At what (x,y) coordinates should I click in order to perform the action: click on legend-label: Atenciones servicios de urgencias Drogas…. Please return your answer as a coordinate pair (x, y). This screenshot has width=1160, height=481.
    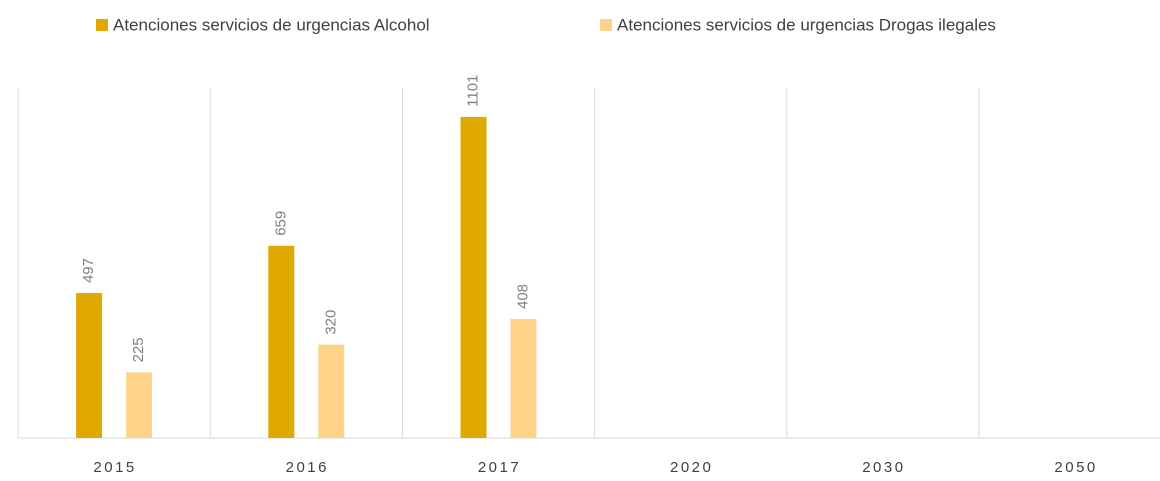
    Looking at the image, I should click on (806, 24).